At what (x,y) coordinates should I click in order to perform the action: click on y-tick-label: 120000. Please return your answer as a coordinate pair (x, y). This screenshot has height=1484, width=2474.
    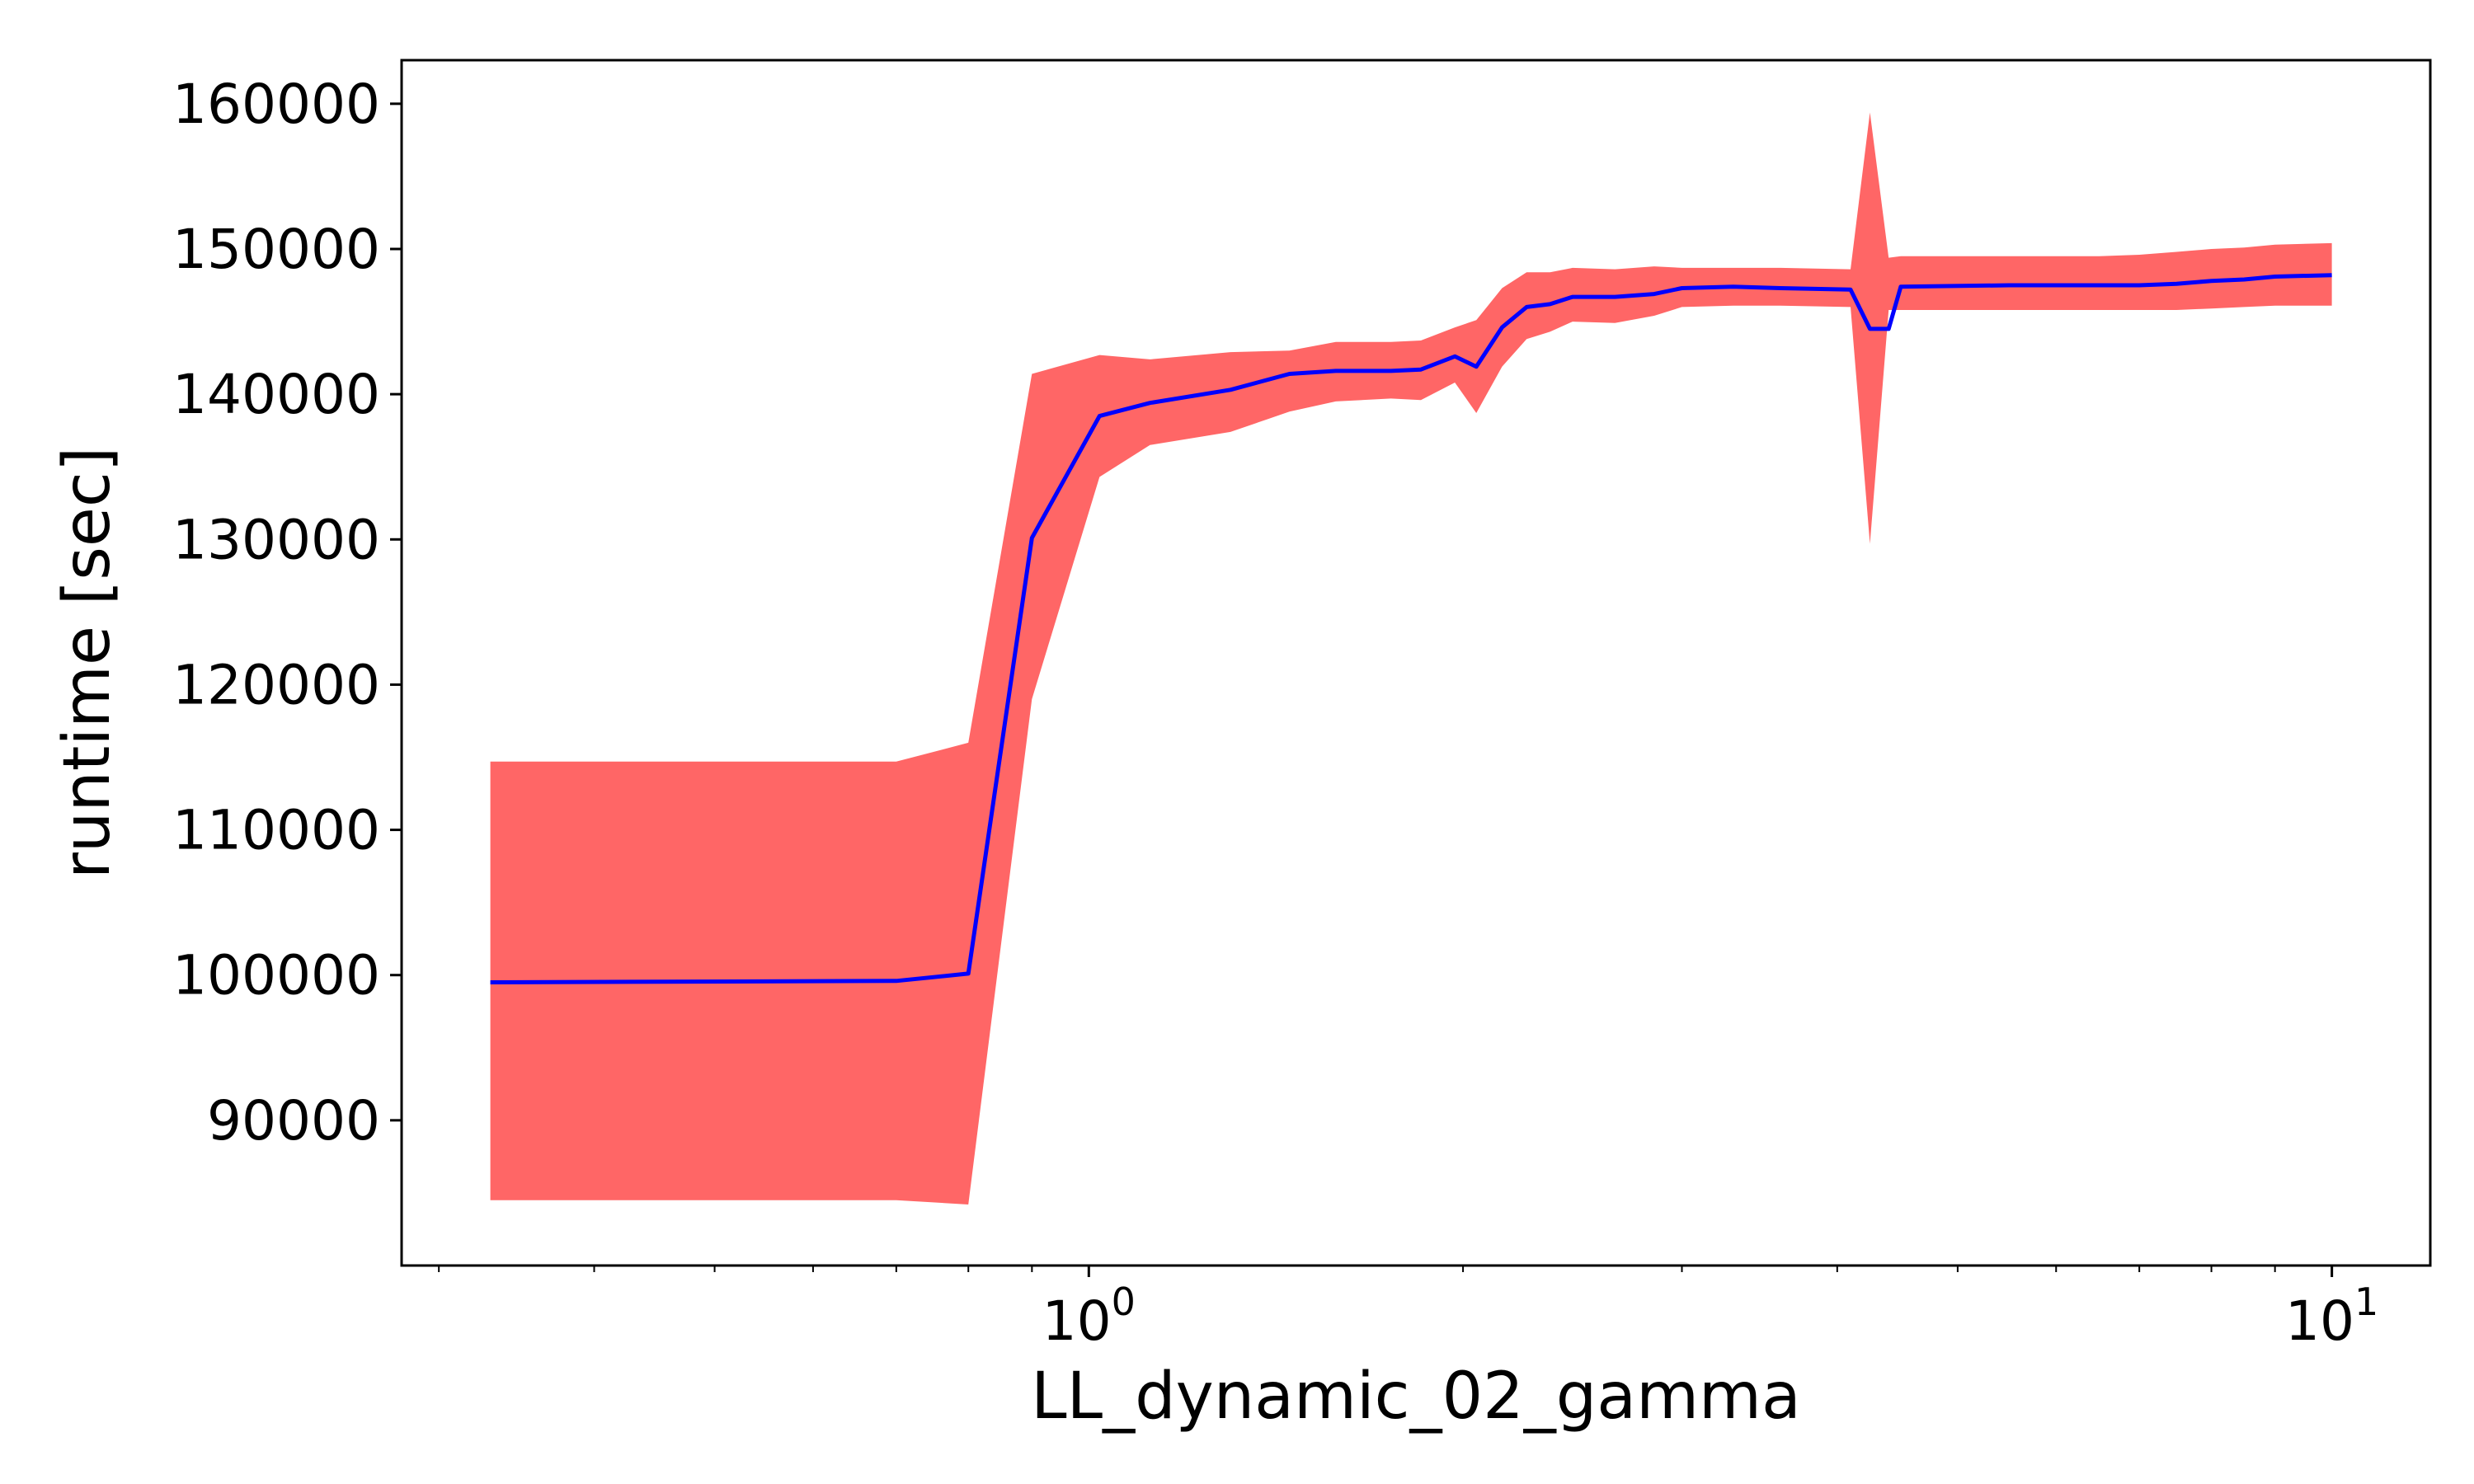
    Looking at the image, I should click on (276, 684).